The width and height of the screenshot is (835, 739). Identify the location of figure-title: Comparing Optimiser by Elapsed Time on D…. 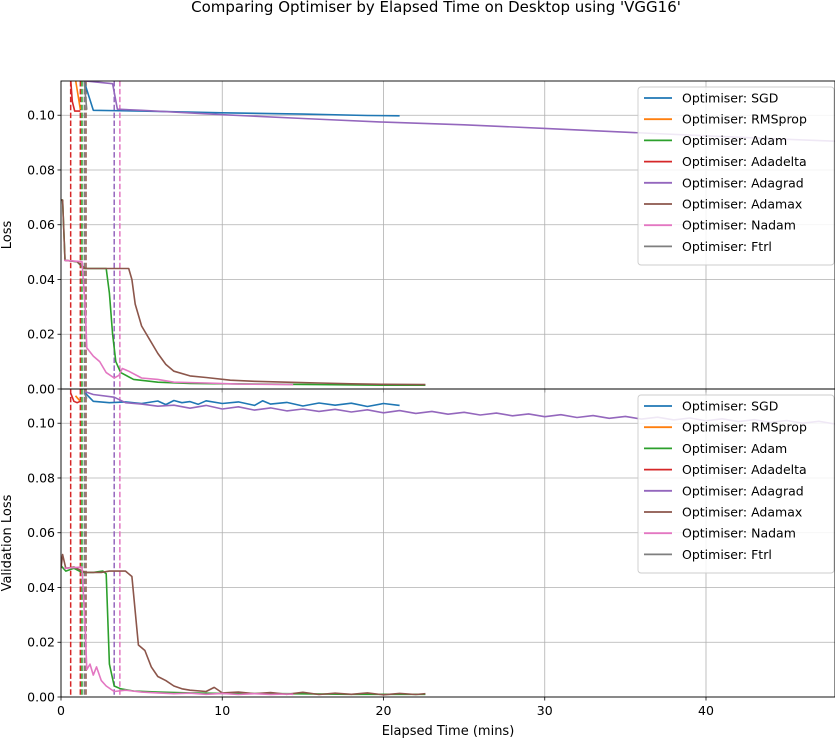
(436, 8).